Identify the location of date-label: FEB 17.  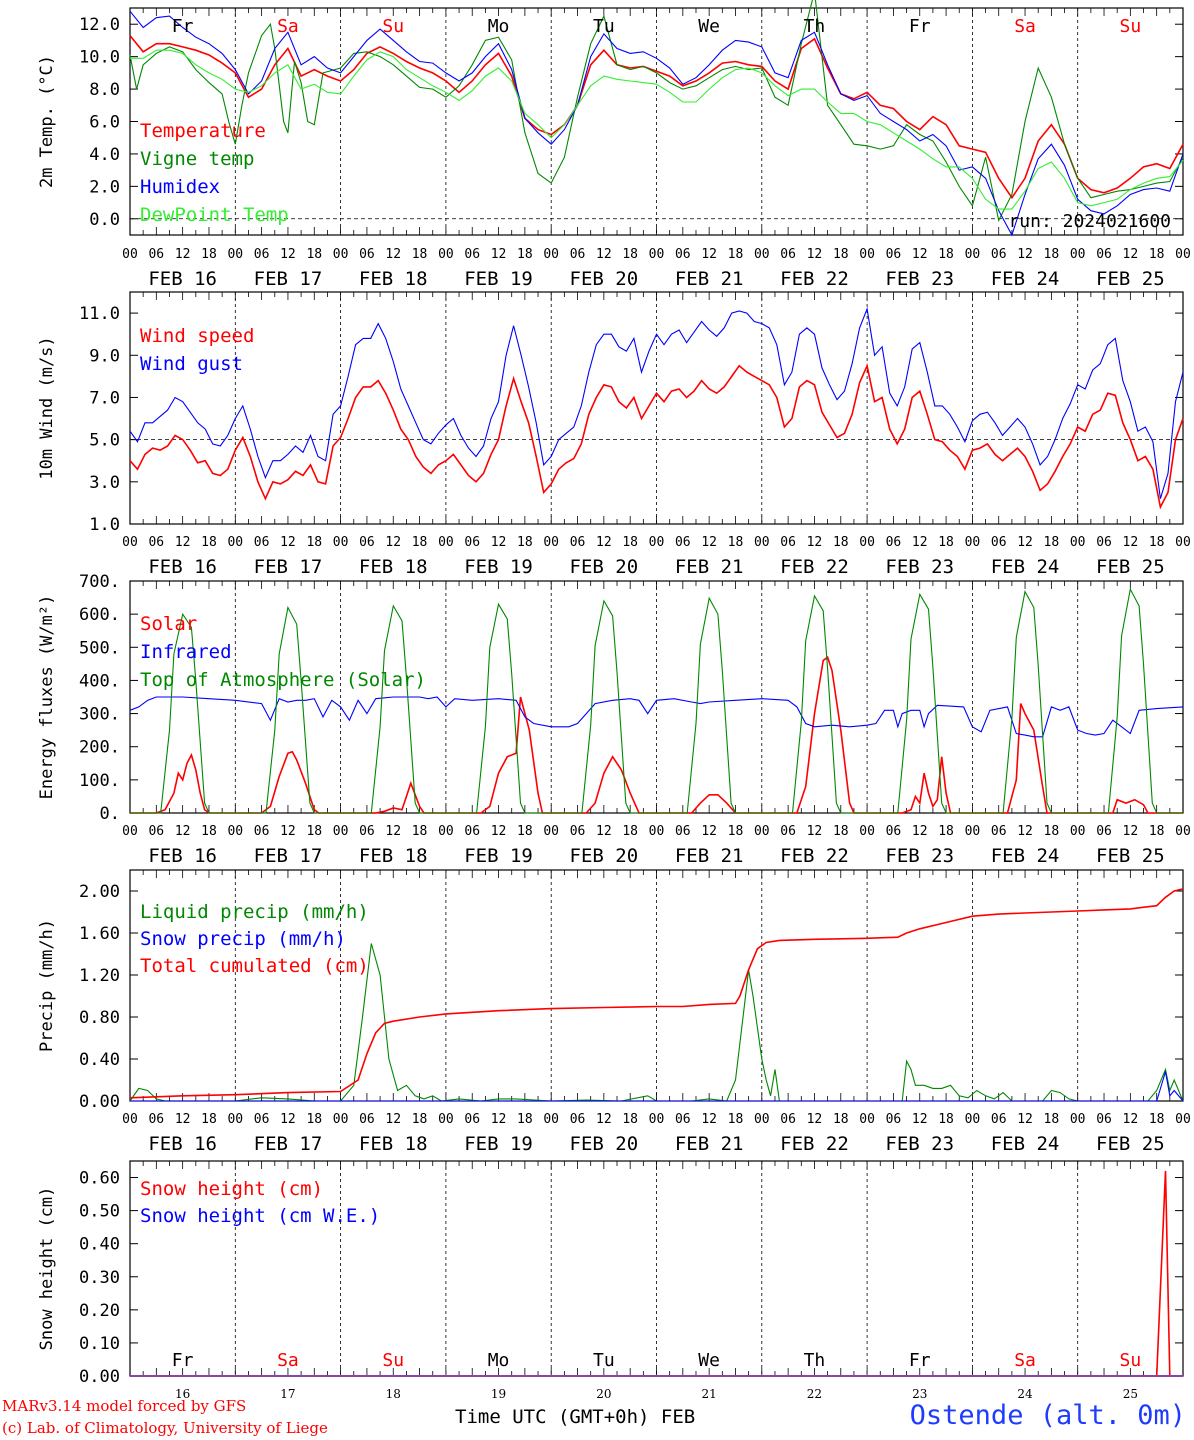
(288, 279).